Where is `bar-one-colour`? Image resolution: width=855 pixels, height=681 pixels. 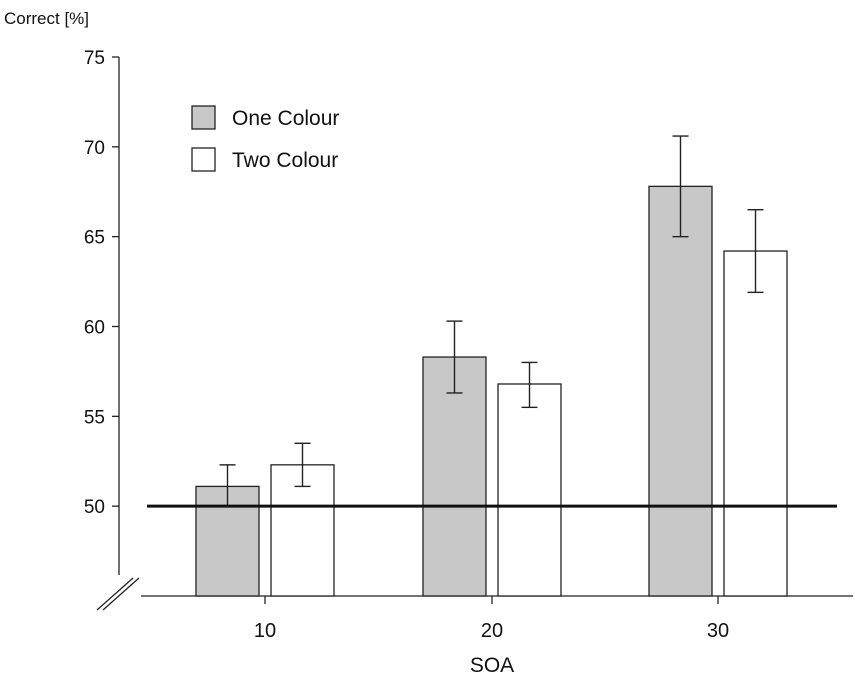 bar-one-colour is located at coordinates (680, 391).